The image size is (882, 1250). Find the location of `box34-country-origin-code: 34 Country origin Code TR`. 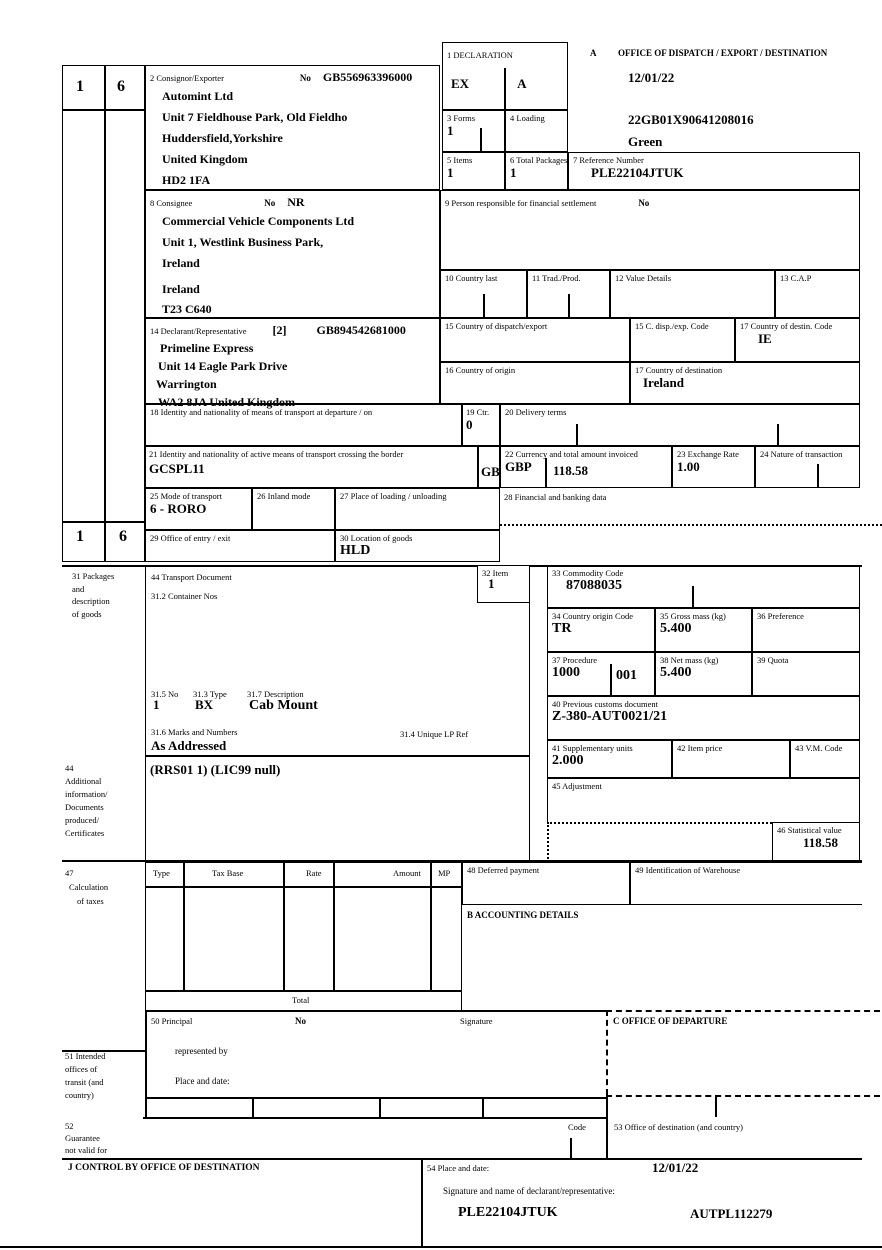

box34-country-origin-code: 34 Country origin Code TR is located at coordinates (601, 630).